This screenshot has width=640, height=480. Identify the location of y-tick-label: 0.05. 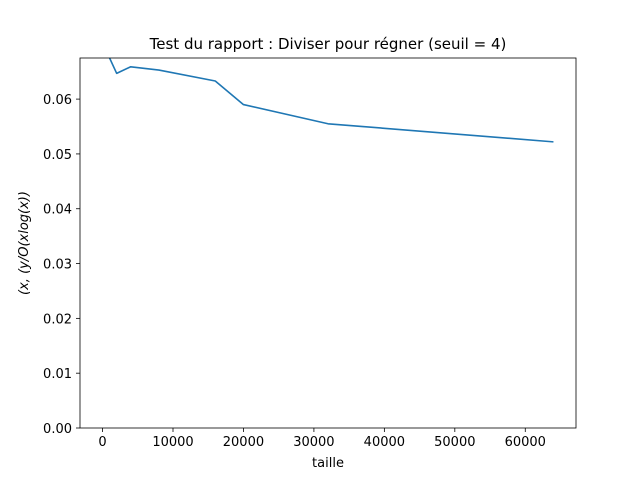
(57, 155).